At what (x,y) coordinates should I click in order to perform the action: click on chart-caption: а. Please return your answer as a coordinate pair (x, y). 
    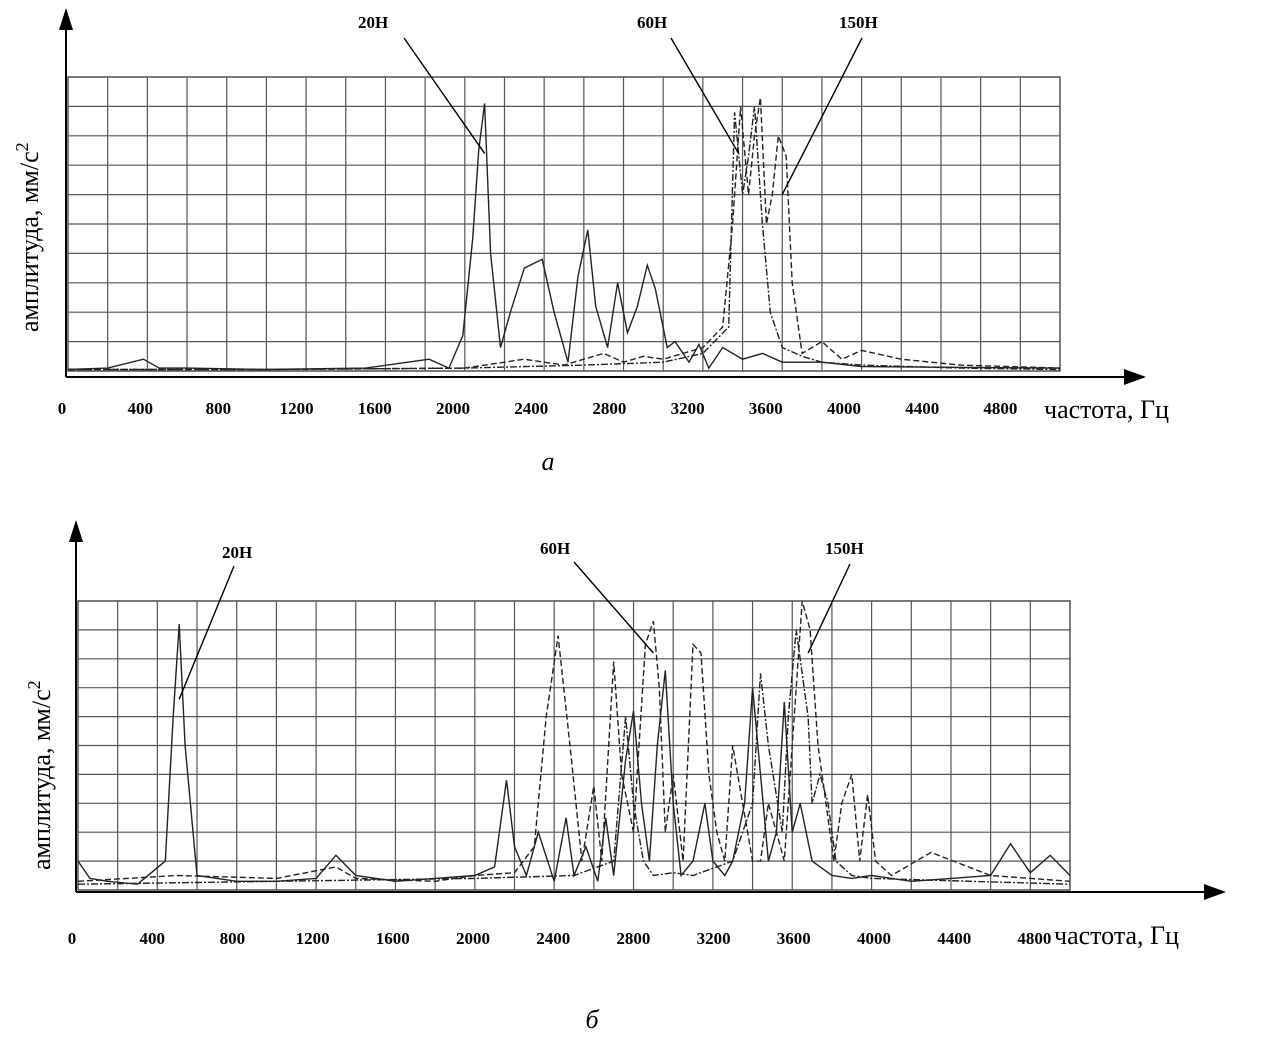
    Looking at the image, I should click on (548, 461).